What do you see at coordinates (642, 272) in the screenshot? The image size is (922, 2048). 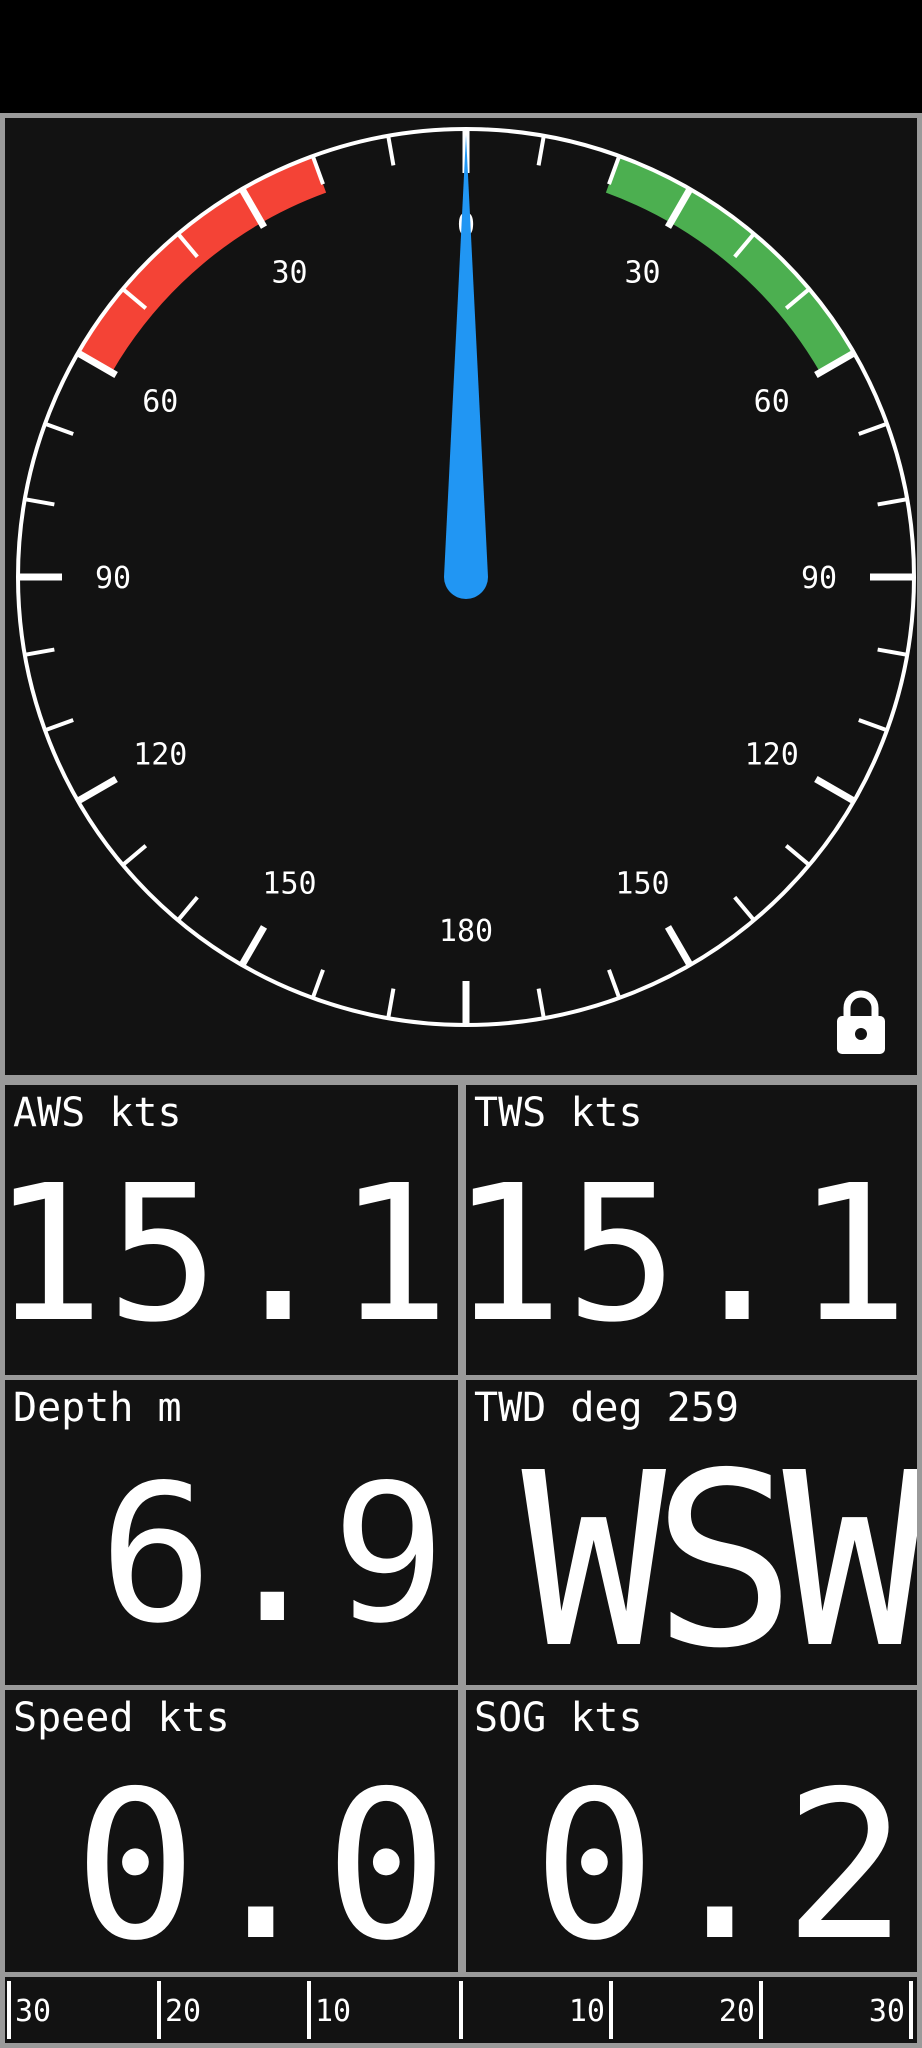 I see `angle-label-starboard: 30` at bounding box center [642, 272].